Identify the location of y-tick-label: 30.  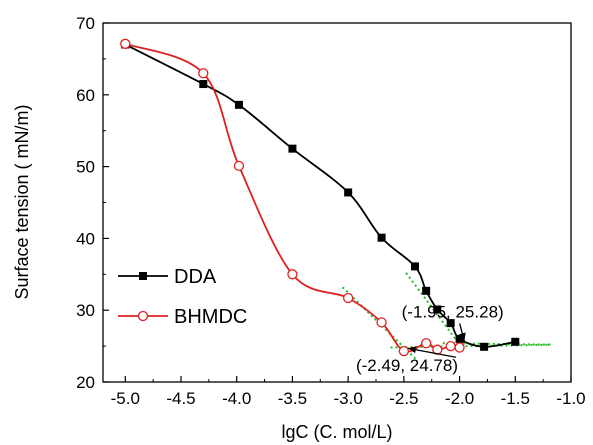
(85, 310).